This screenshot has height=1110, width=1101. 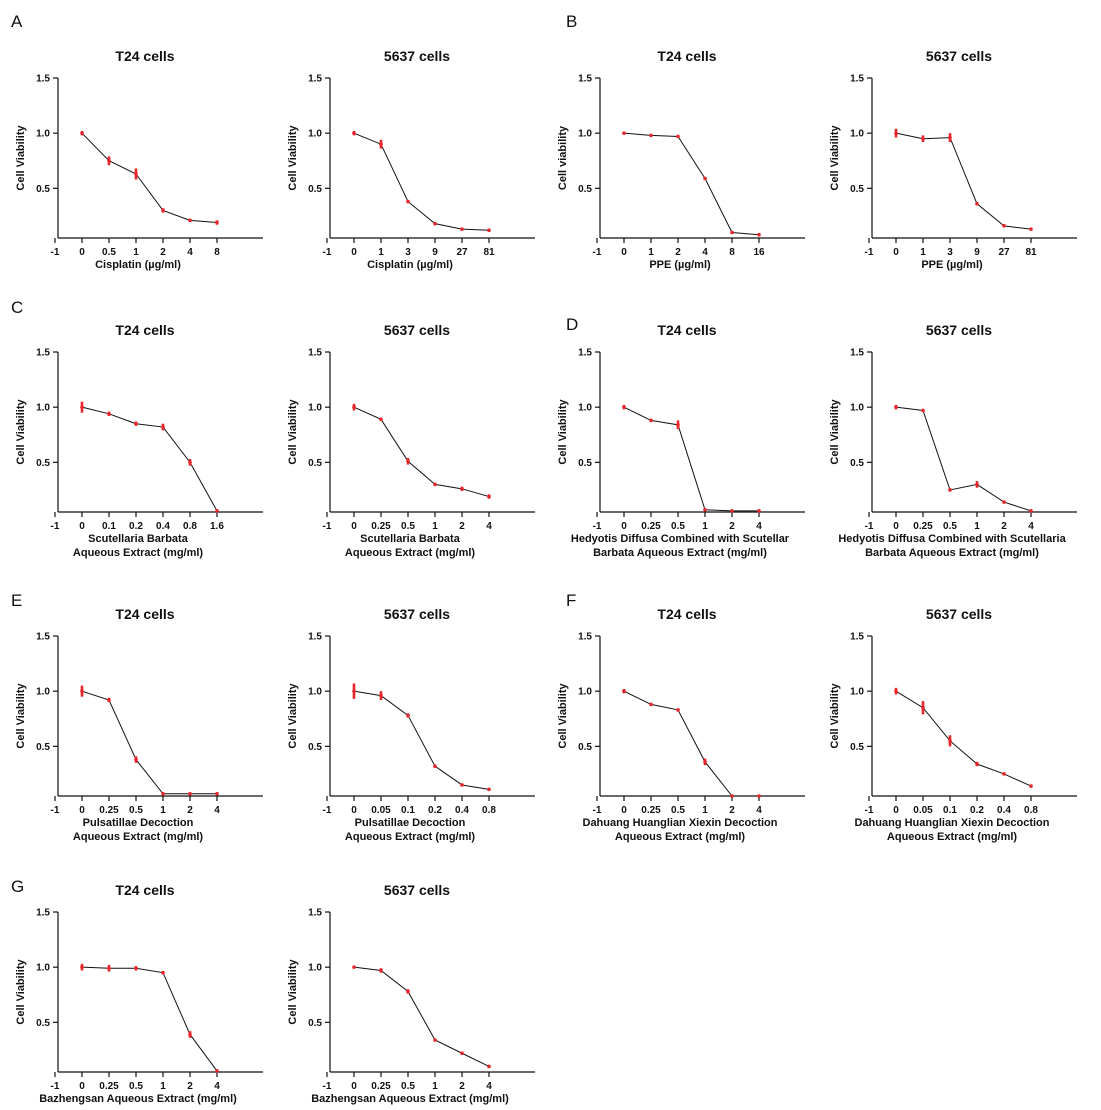 I want to click on x-tick-label: 0.4, so click(x=163, y=526).